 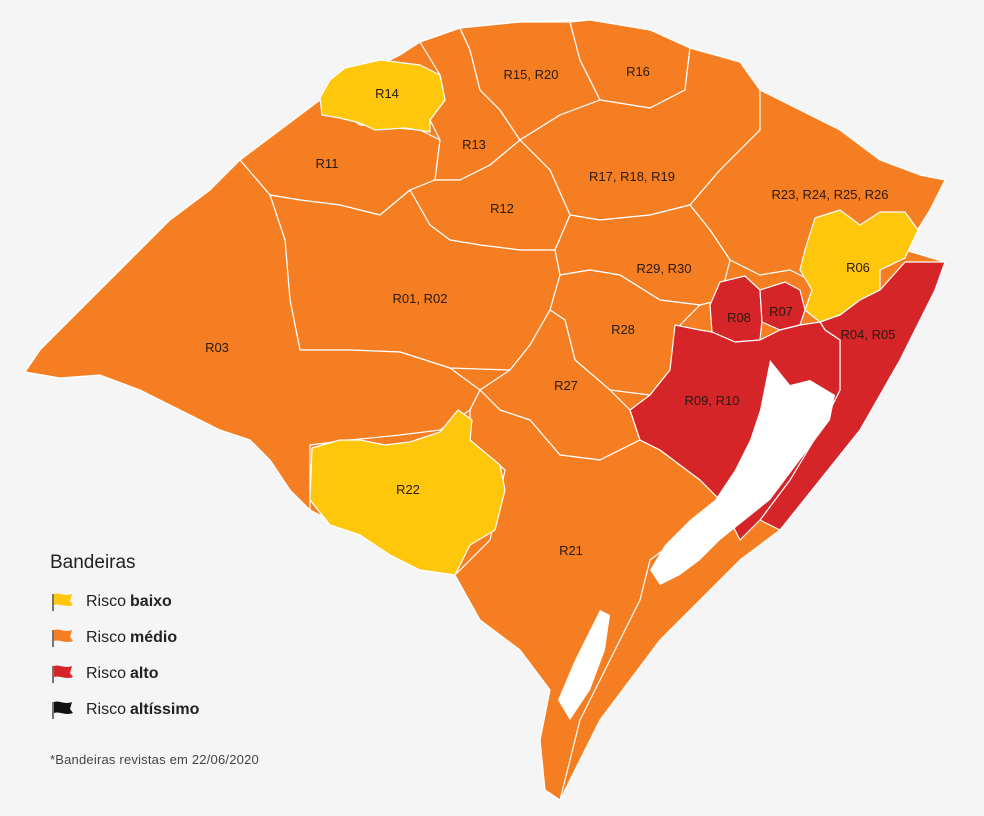 What do you see at coordinates (474, 144) in the screenshot?
I see `label-R13: R13` at bounding box center [474, 144].